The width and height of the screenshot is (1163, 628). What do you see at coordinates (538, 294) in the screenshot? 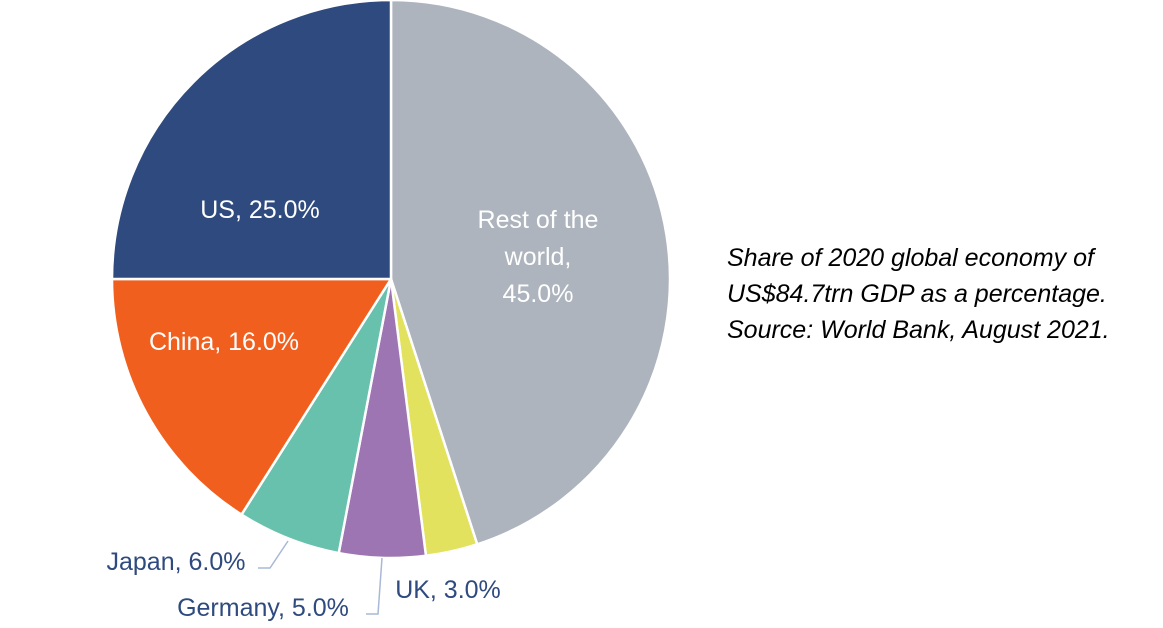
I see `data-label-line: 45.0%` at bounding box center [538, 294].